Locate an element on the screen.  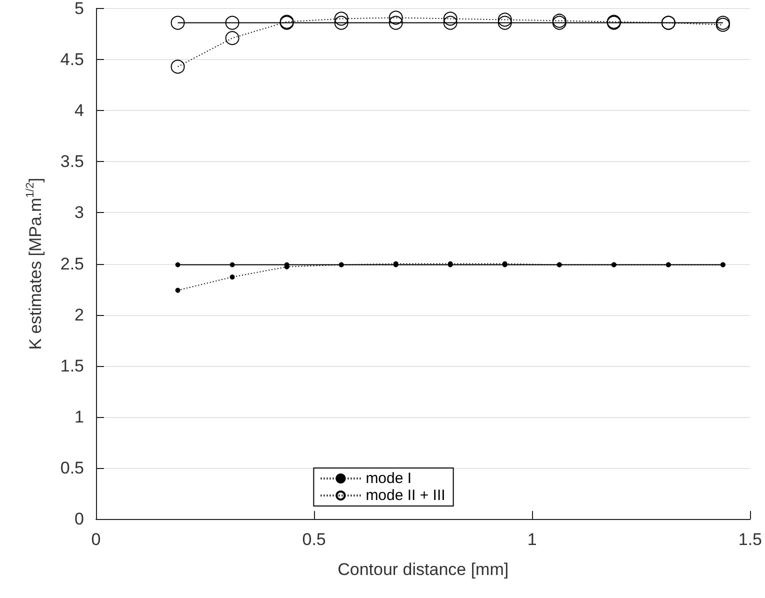
y-tick-label: 3.5 is located at coordinates (72, 162).